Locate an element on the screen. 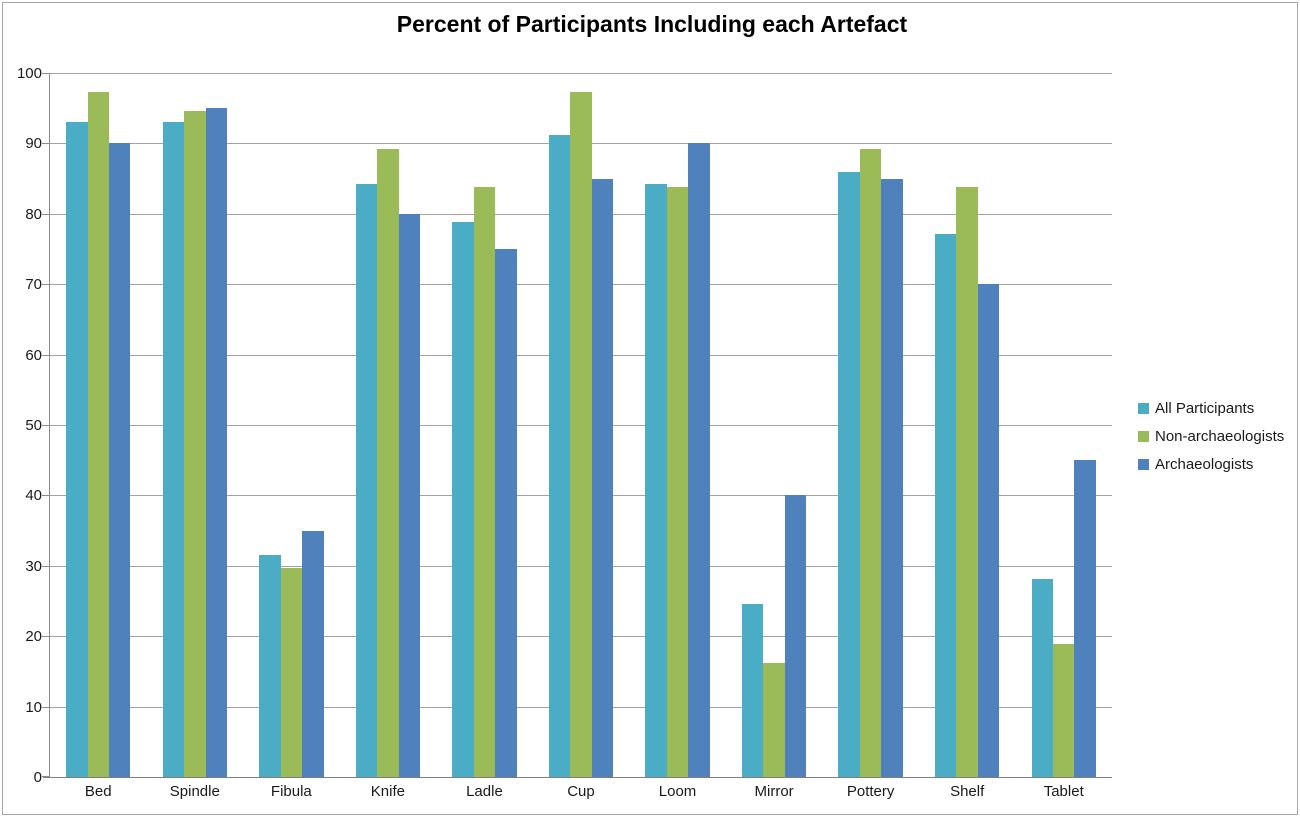  y-axis-label: 40 is located at coordinates (33, 496).